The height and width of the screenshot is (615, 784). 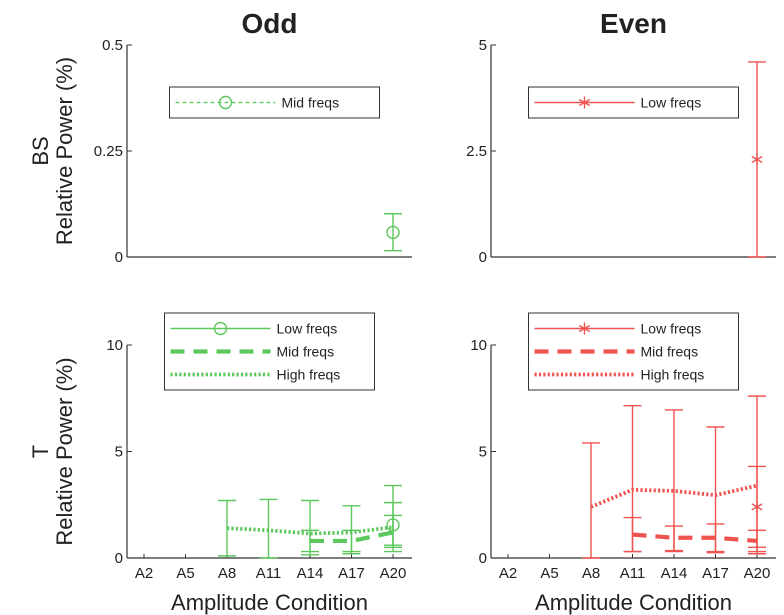 I want to click on legend: Mid freqs, so click(x=274, y=102).